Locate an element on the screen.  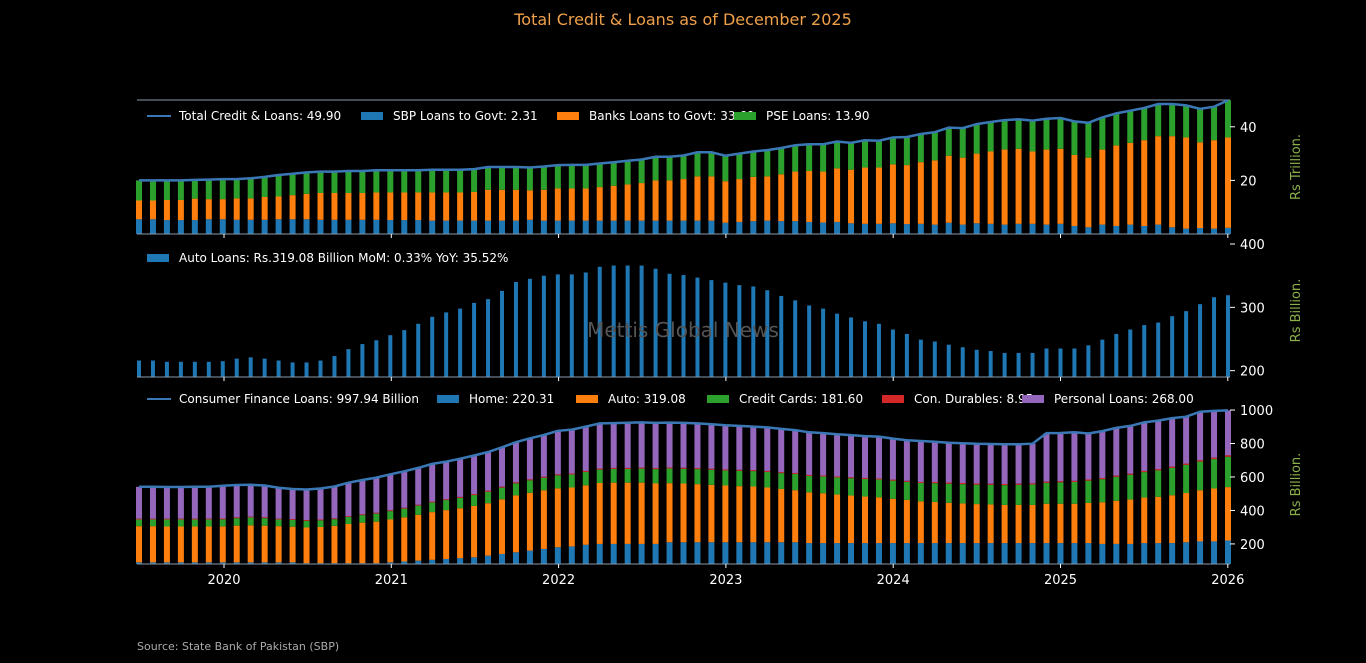
legend-swatch is located at coordinates (718, 399).